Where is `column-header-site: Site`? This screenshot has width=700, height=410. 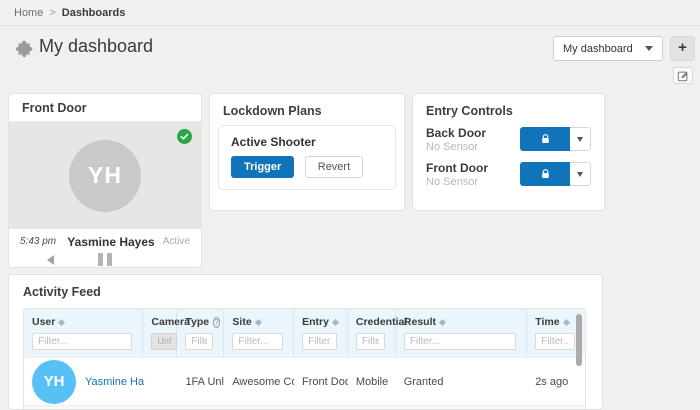
column-header-site: Site is located at coordinates (260, 322).